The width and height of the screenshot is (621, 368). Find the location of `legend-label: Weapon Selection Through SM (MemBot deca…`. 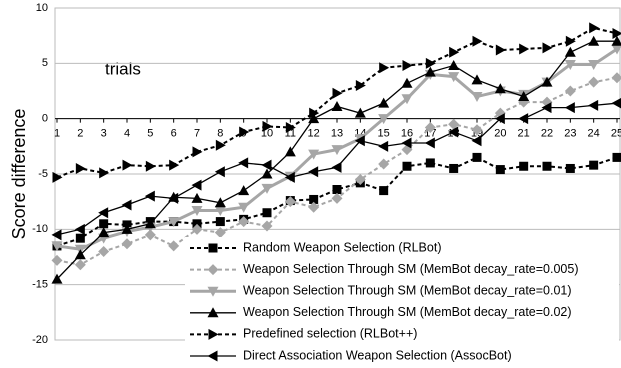

legend-label: Weapon Selection Through SM (MemBot deca… is located at coordinates (407, 290).